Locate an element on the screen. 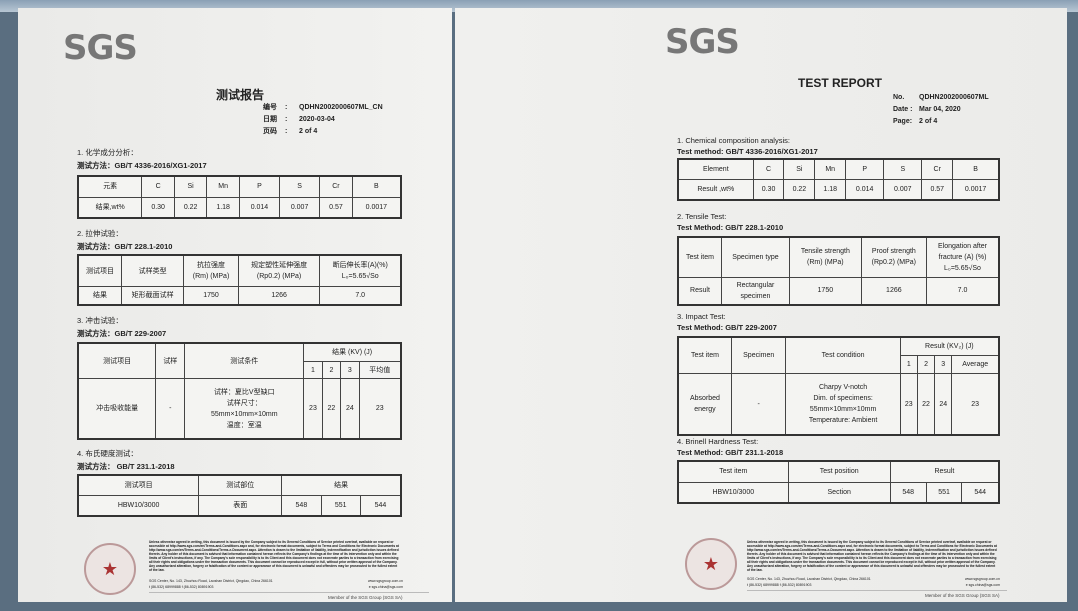 The width and height of the screenshot is (1078, 611). table-cell: 1266 is located at coordinates (893, 291).